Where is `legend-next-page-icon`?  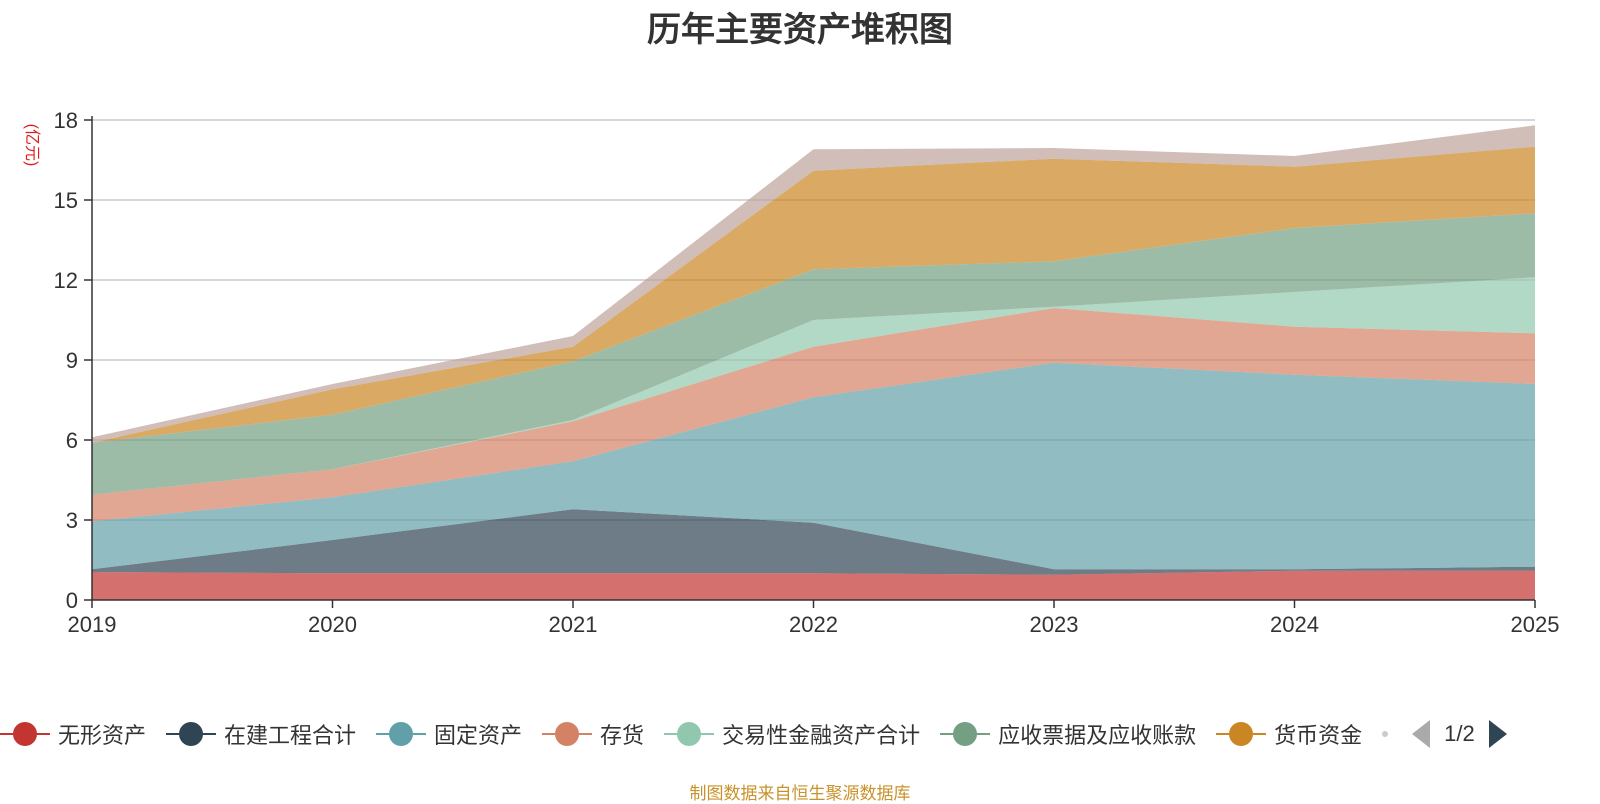 legend-next-page-icon is located at coordinates (1497, 734).